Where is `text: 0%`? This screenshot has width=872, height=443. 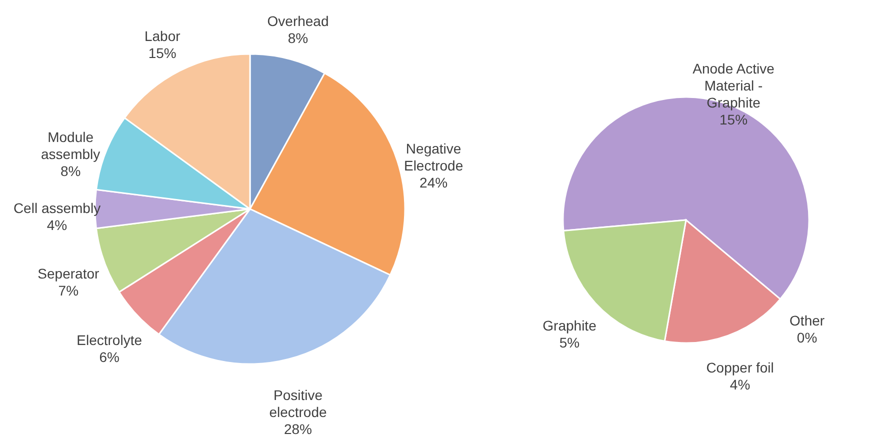 text: 0% is located at coordinates (807, 338).